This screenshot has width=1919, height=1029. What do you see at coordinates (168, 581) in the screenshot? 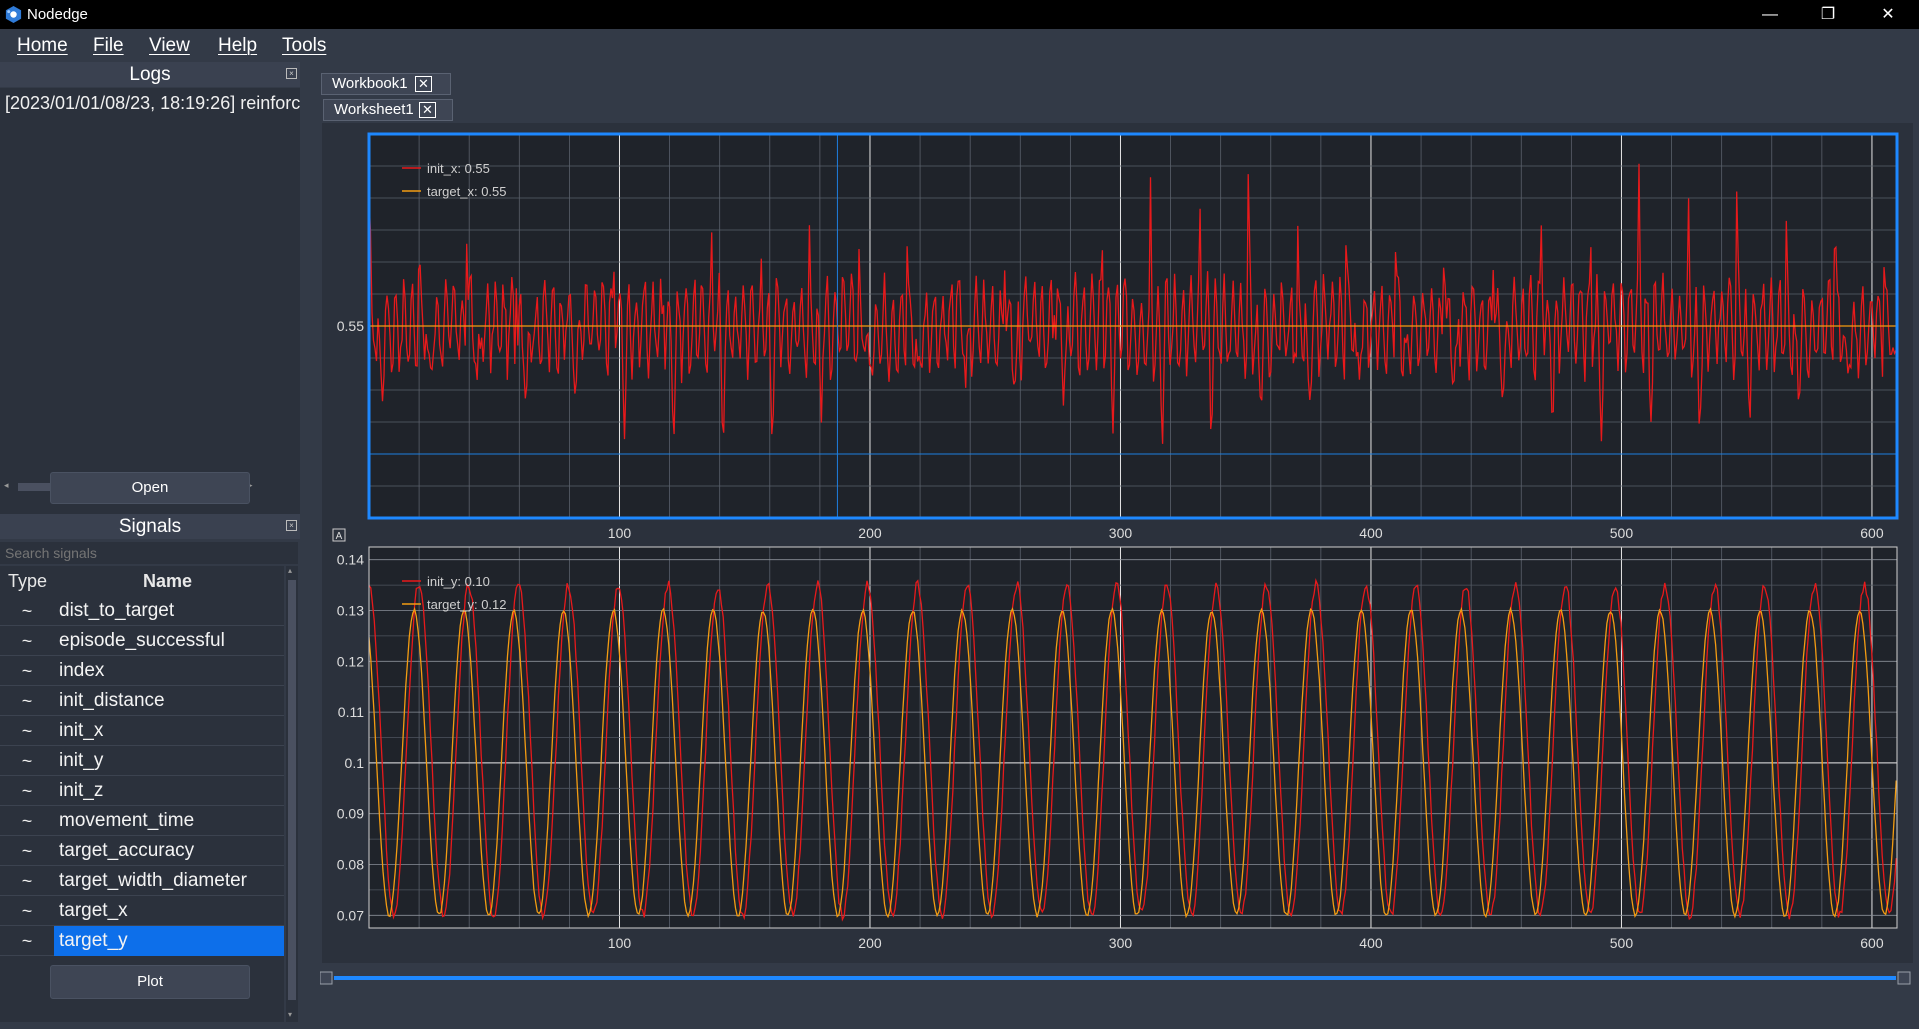
I see `column-header-name: Name` at bounding box center [168, 581].